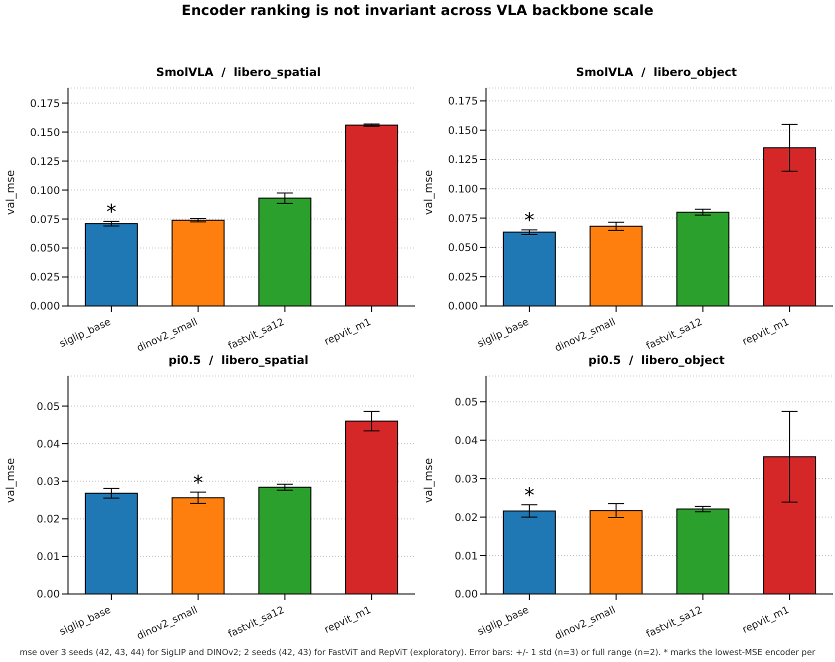 This screenshot has width=835, height=662. What do you see at coordinates (239, 361) in the screenshot?
I see `chart-title: pi0.5 / libero_spatial` at bounding box center [239, 361].